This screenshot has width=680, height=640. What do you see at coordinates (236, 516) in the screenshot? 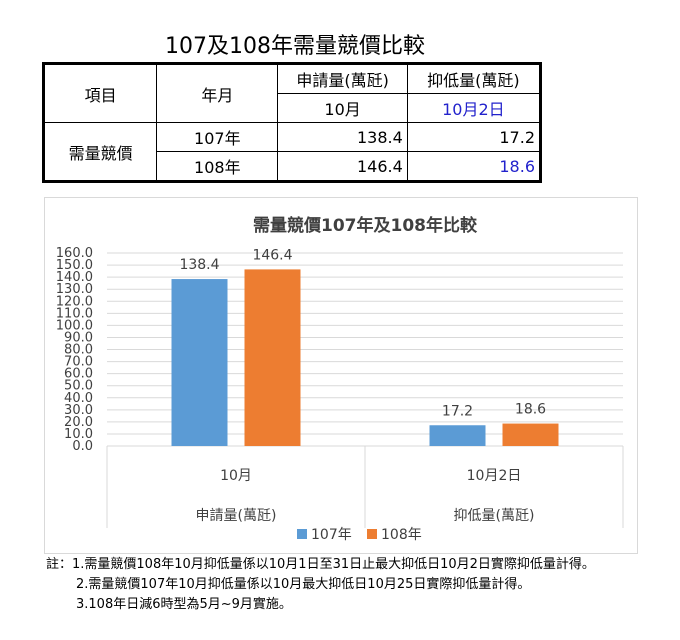
I see `x-group-label: 申請量(萬瓩)` at bounding box center [236, 516].